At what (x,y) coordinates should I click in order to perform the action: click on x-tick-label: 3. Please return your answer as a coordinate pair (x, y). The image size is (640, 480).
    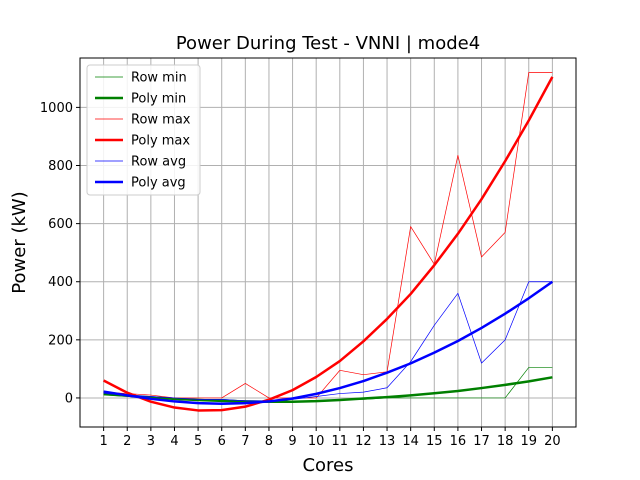
    Looking at the image, I should click on (151, 441).